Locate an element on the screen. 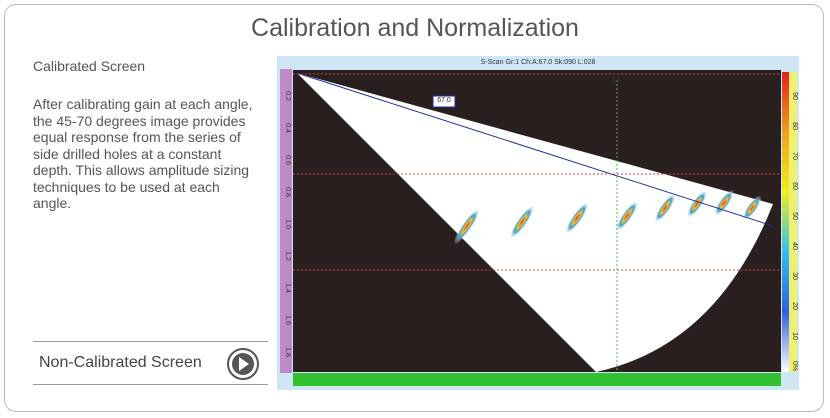 Image resolution: width=830 pixels, height=418 pixels. amplitude-tick-label: 40 is located at coordinates (794, 246).